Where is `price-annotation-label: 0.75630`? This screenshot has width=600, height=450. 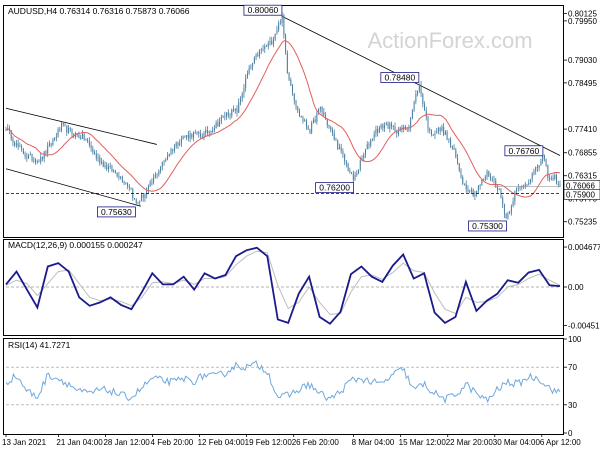
price-annotation-label: 0.75630 is located at coordinates (116, 212).